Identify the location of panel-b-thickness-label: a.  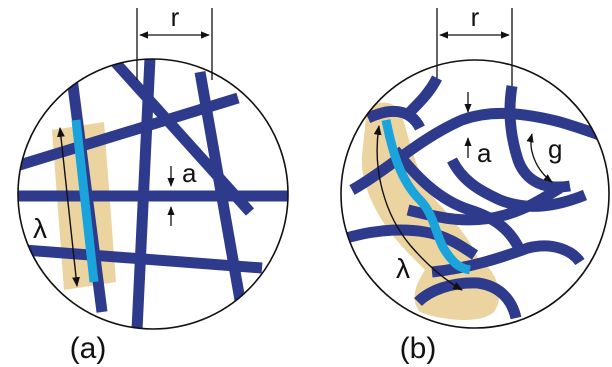
(484, 153).